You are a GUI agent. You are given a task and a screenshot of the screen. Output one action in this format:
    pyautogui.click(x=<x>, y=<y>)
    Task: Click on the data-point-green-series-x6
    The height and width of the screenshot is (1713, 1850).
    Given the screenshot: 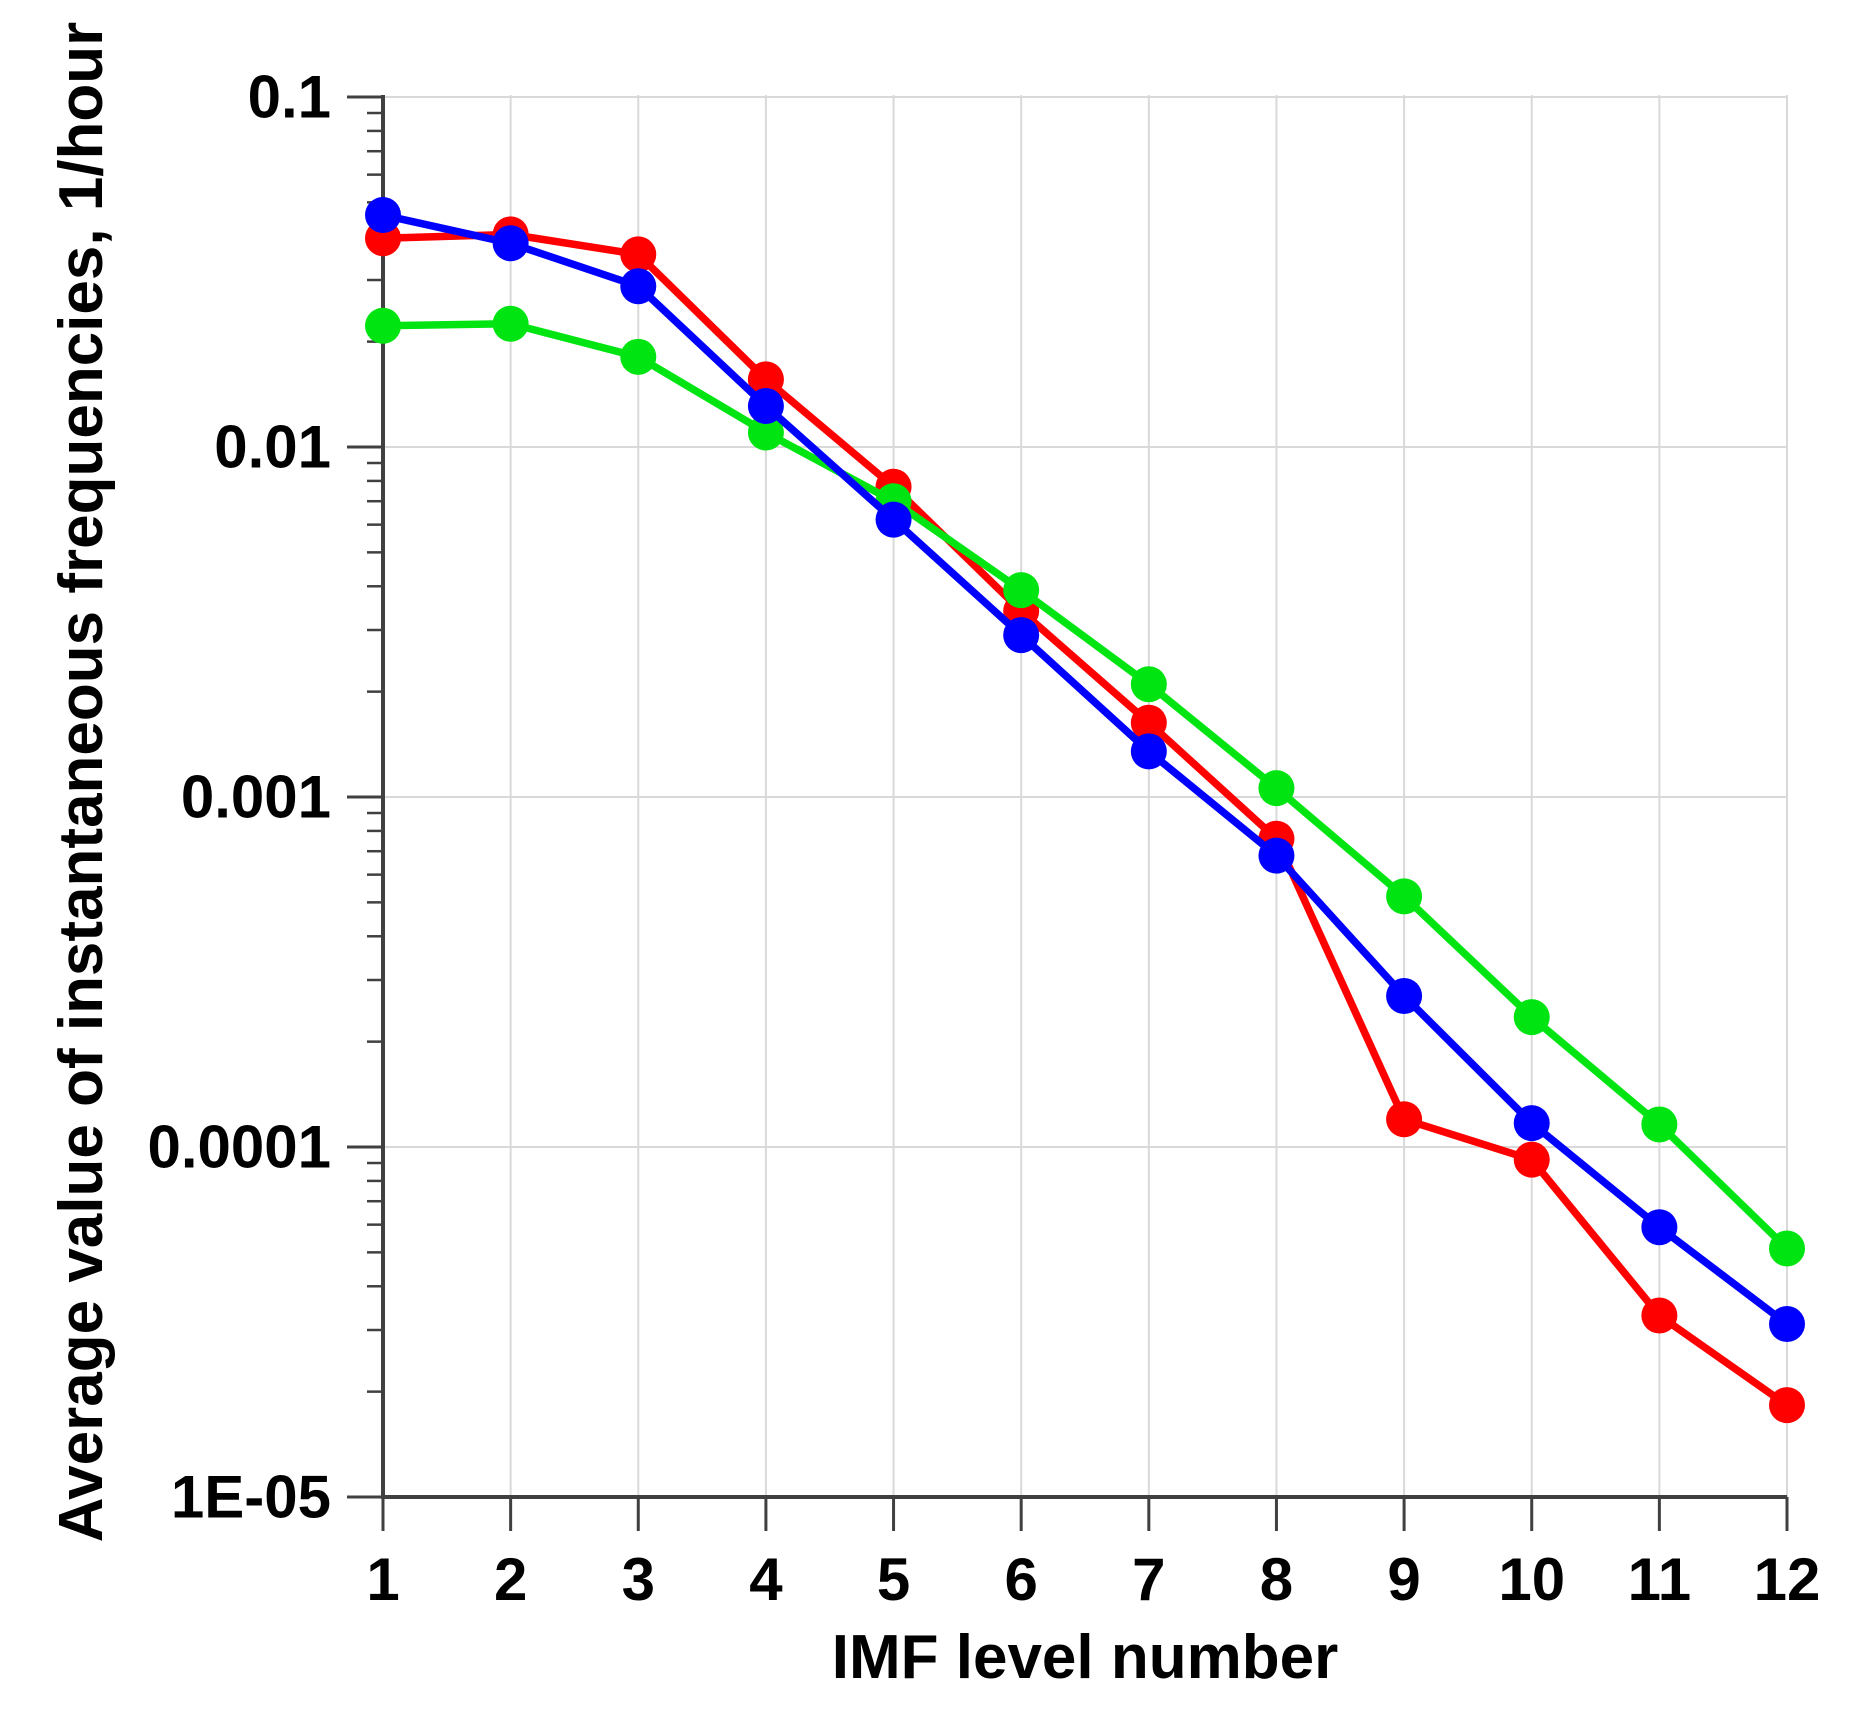 What is the action you would take?
    pyautogui.click(x=1021, y=590)
    